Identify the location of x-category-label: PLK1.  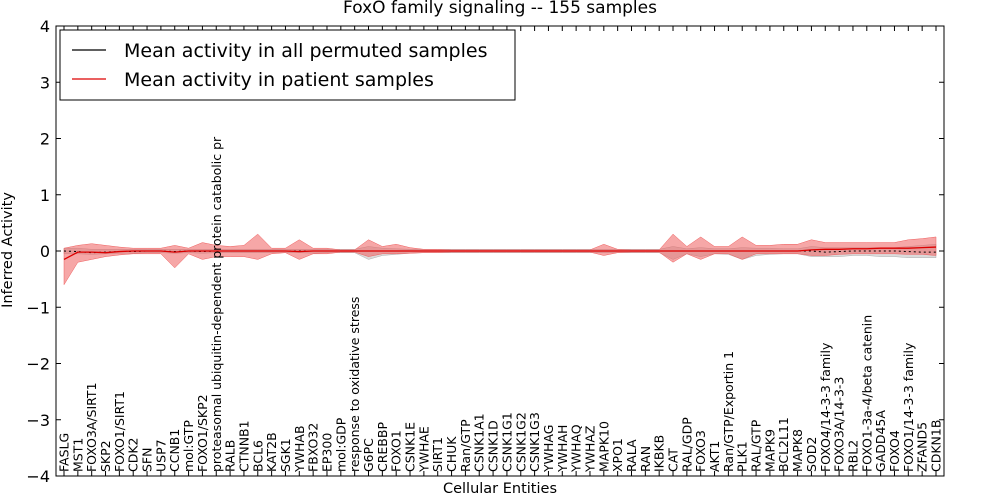
(742, 456).